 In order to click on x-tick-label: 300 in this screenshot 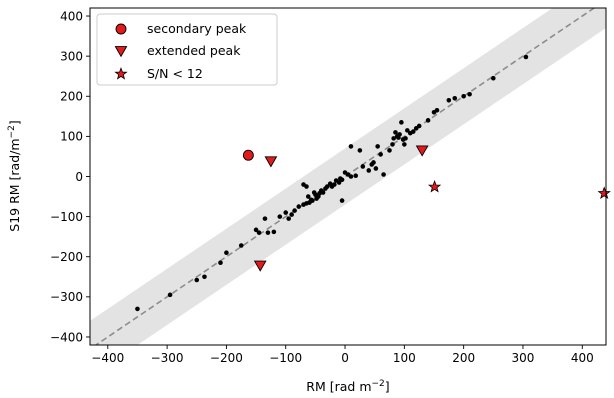, I will do `click(523, 358)`.